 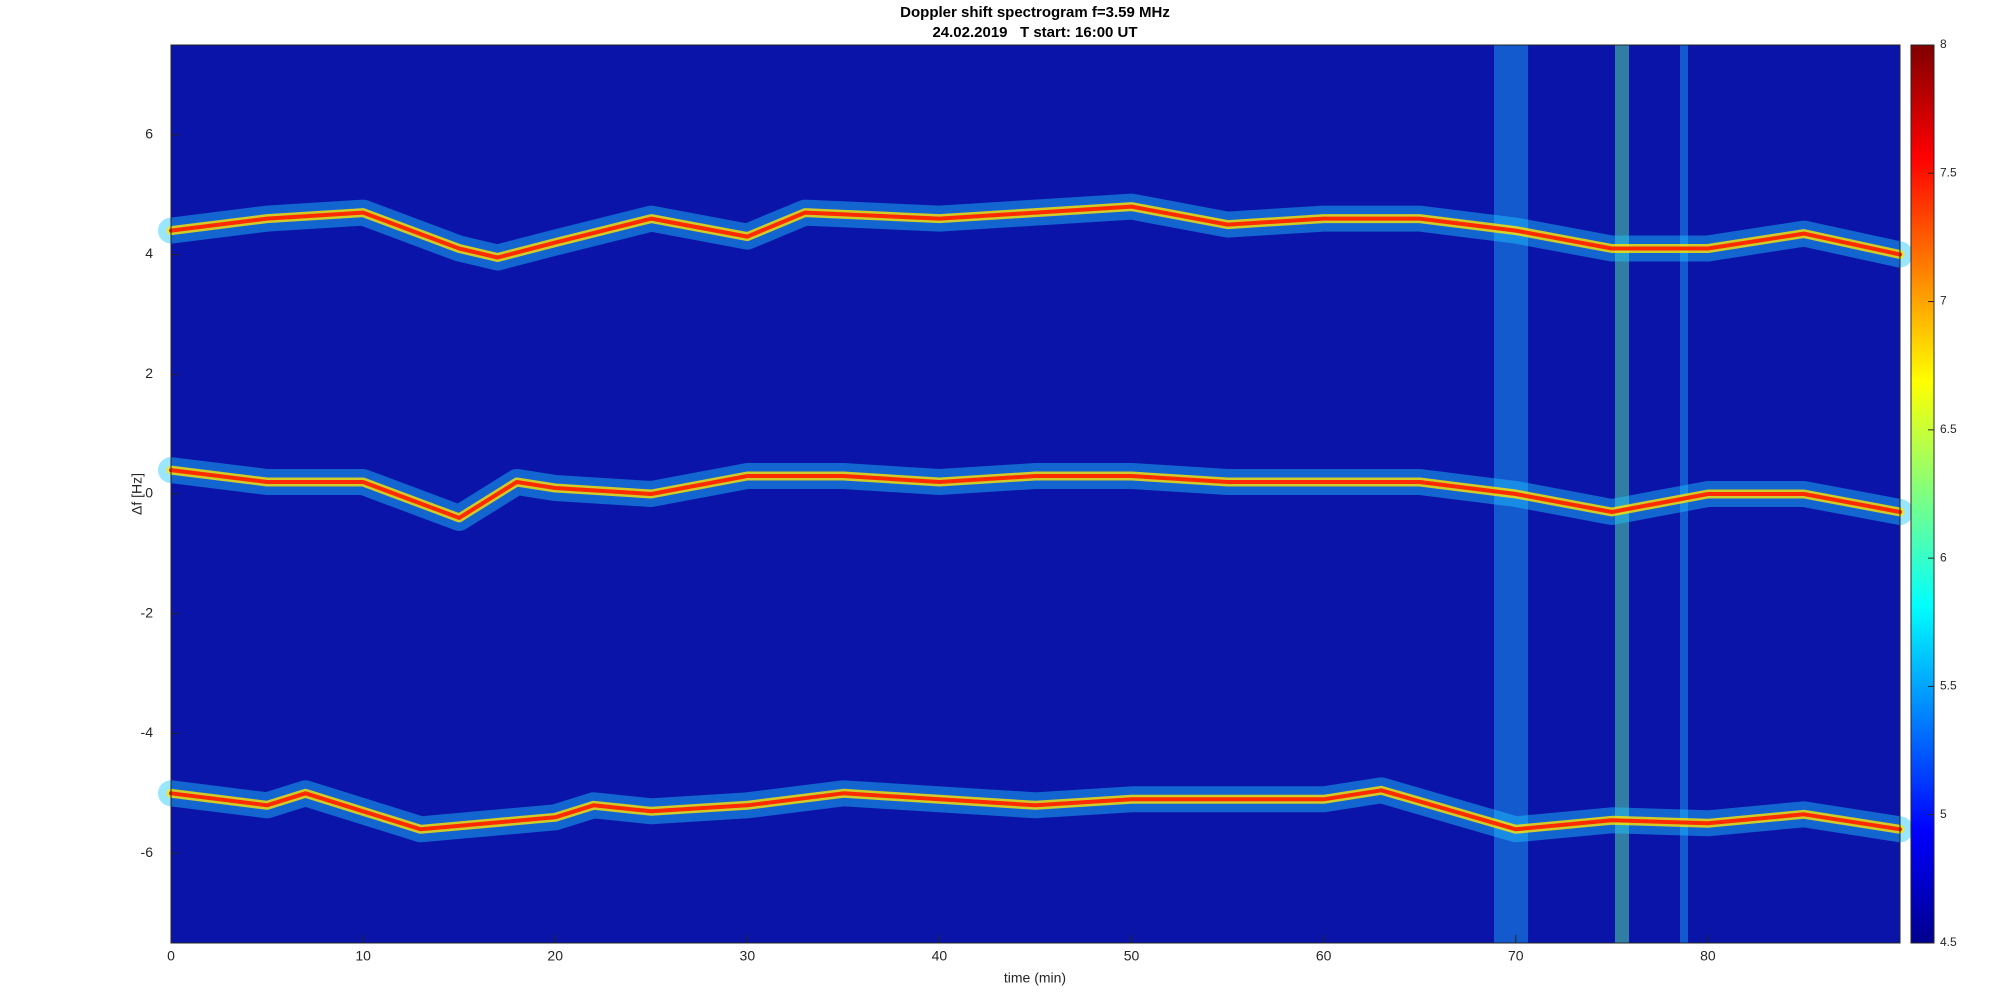 I want to click on x-tick-label: 70, so click(x=1516, y=956).